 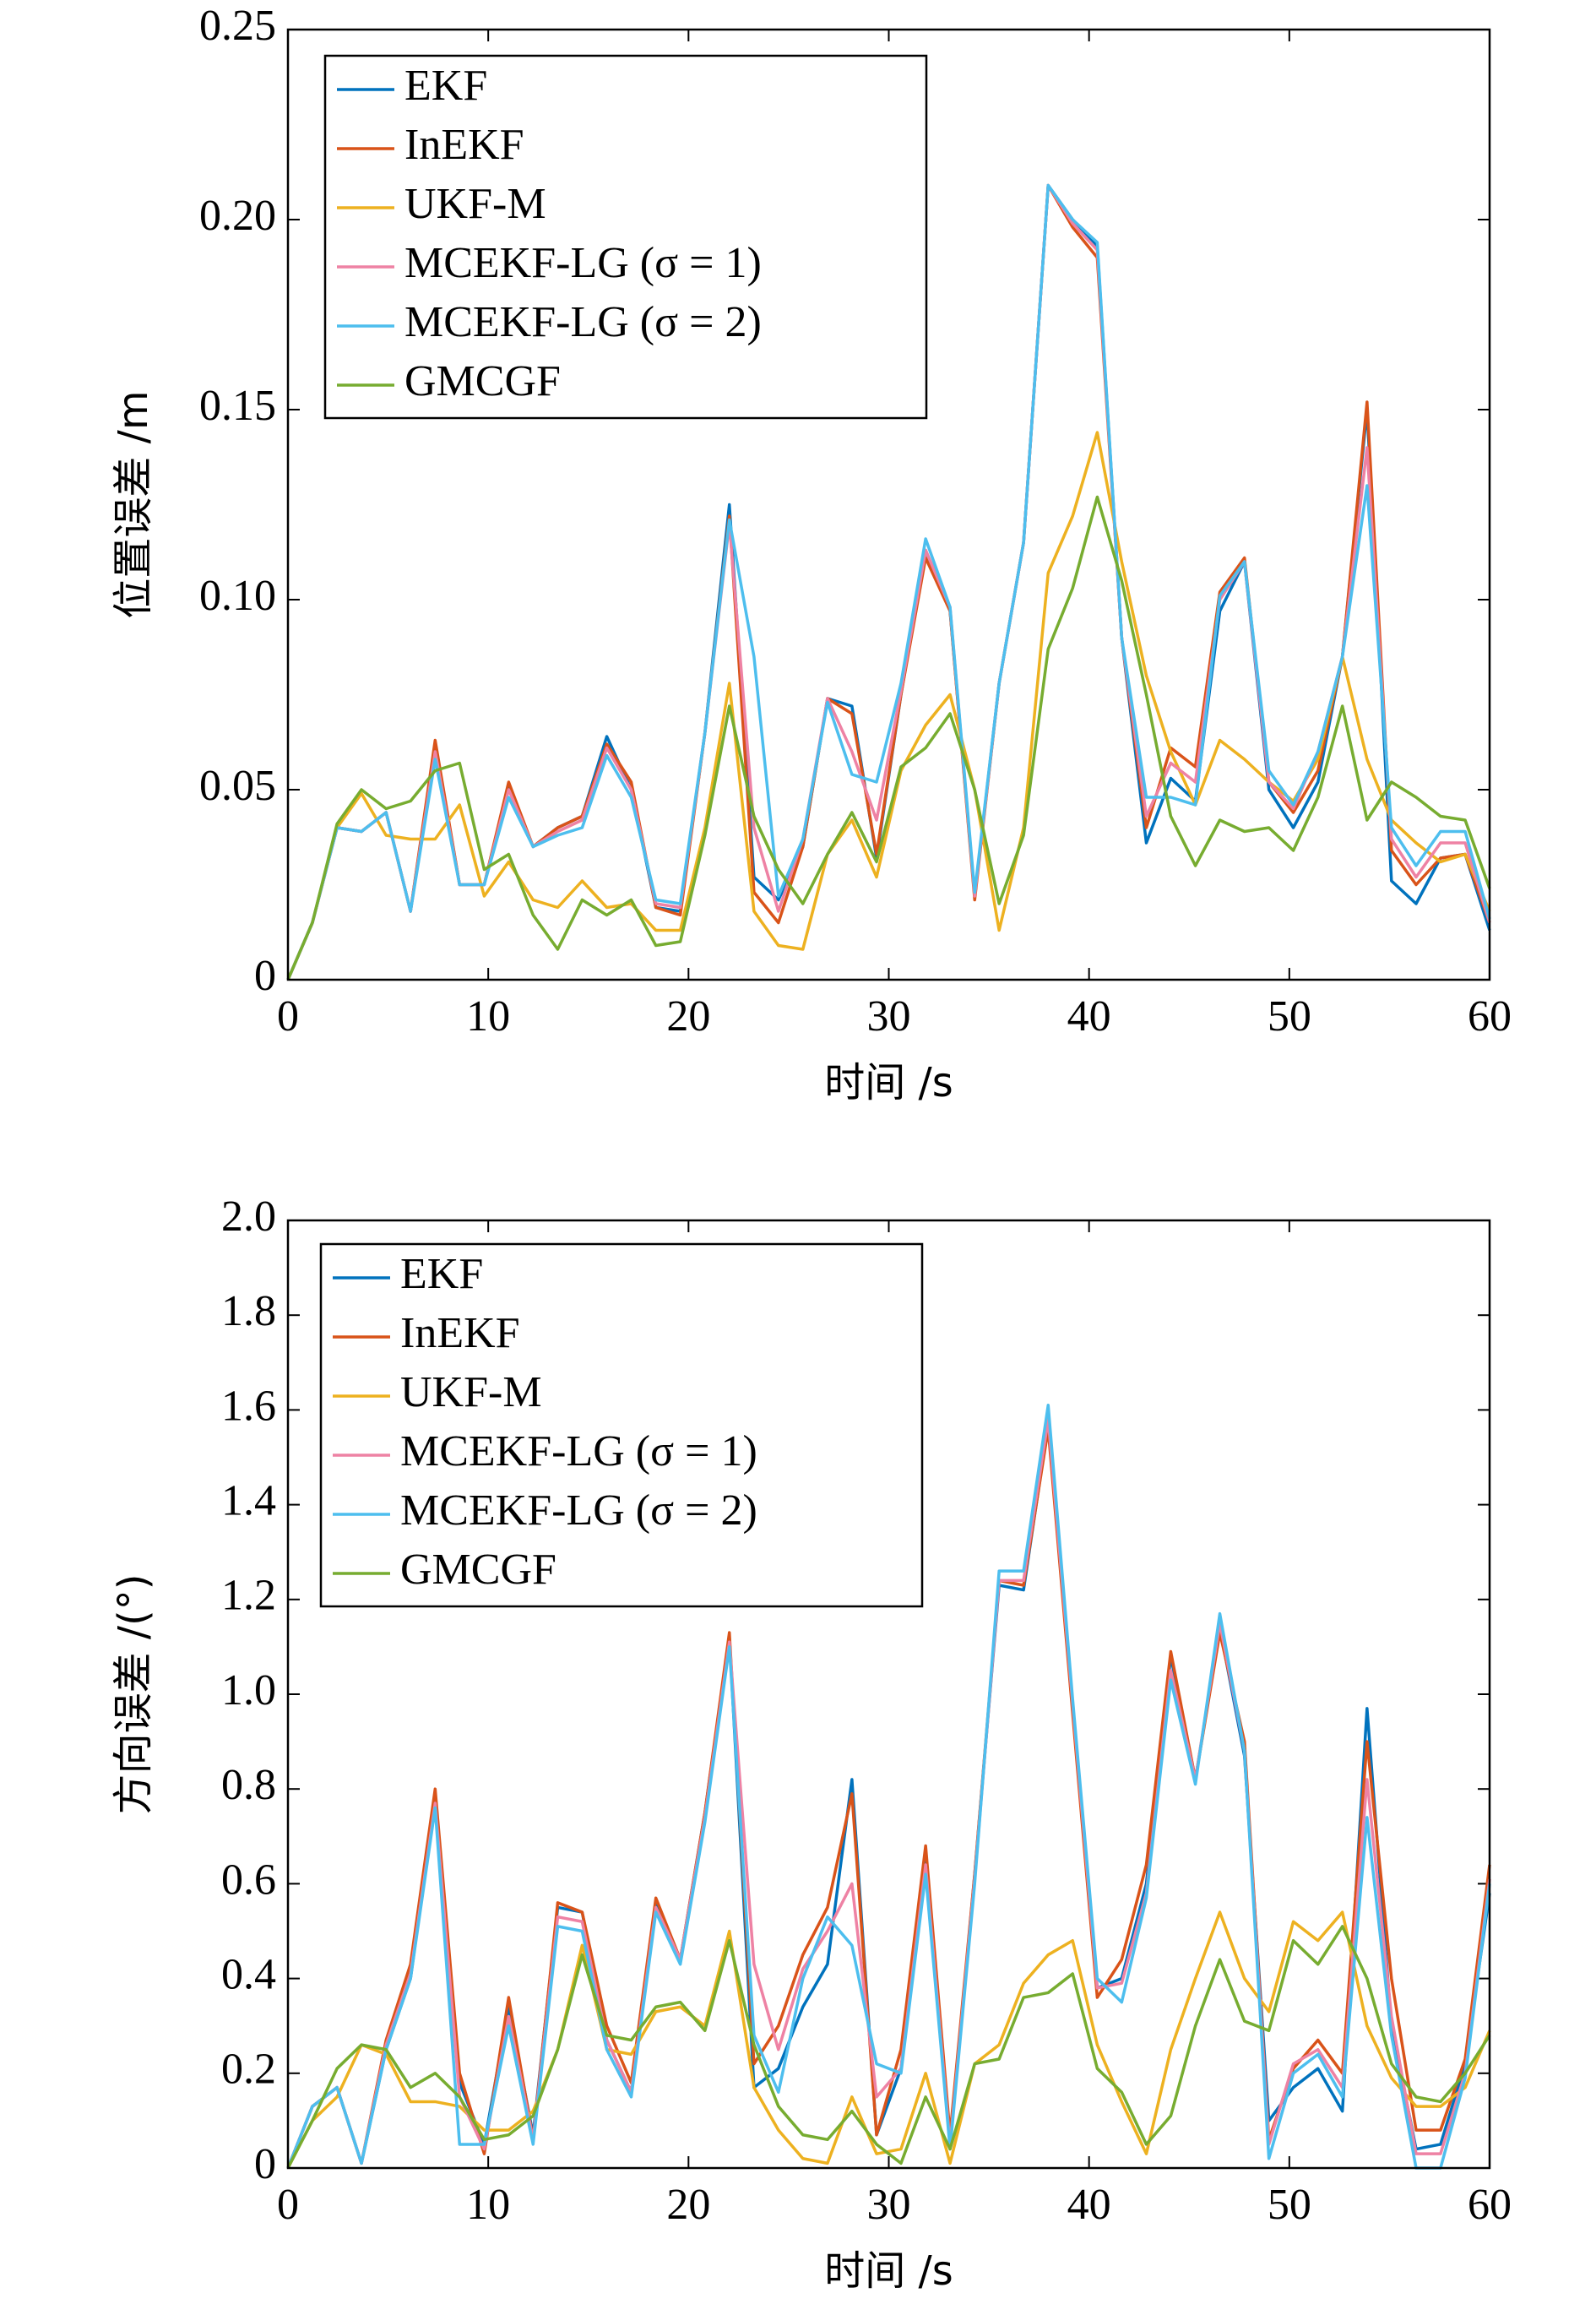 I want to click on y-tick-label: 1.2, so click(x=248, y=1596).